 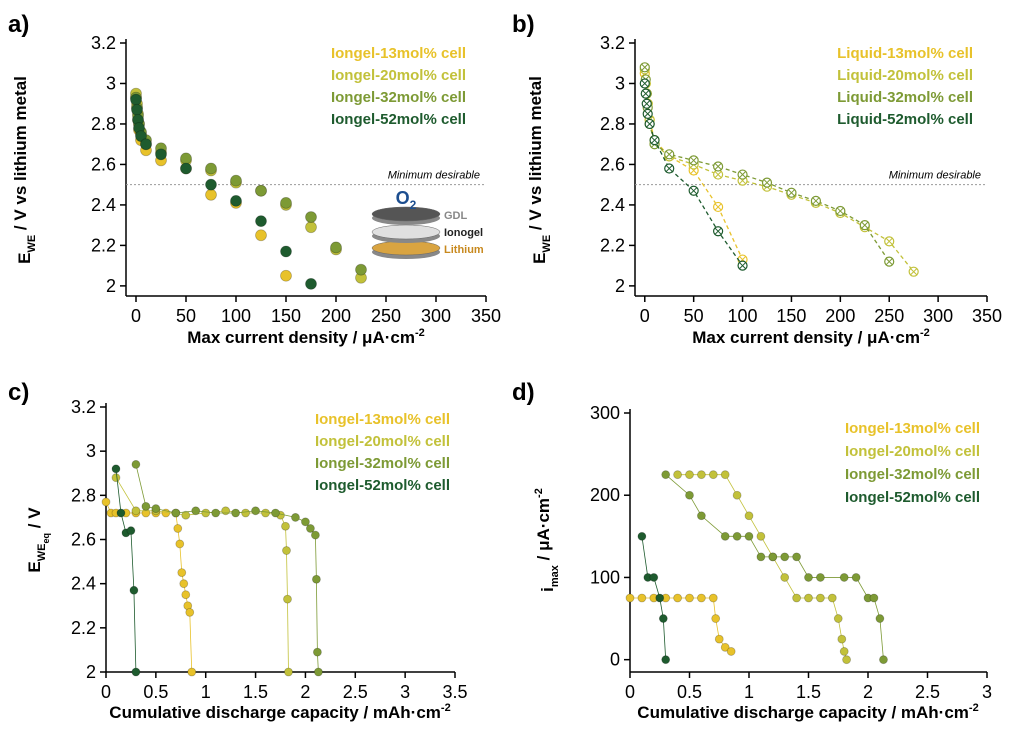 What do you see at coordinates (523, 24) in the screenshot?
I see `panel-label: b)` at bounding box center [523, 24].